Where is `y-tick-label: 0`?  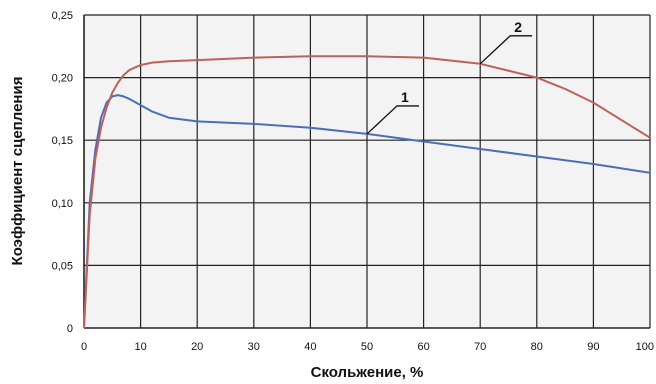
y-tick-label: 0 is located at coordinates (70, 329).